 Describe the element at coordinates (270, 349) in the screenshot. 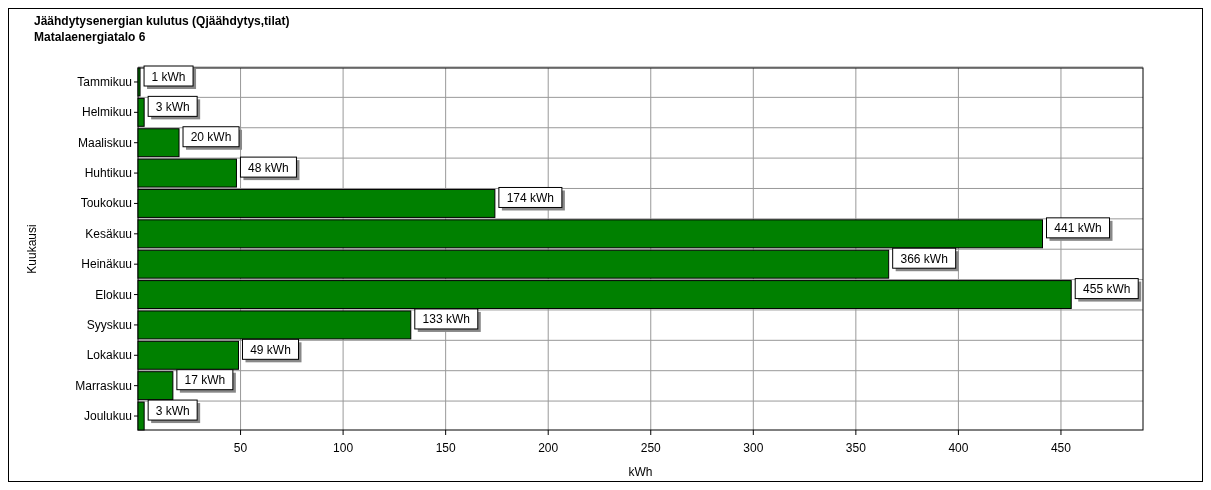

I see `data-label: 49 kWh` at that location.